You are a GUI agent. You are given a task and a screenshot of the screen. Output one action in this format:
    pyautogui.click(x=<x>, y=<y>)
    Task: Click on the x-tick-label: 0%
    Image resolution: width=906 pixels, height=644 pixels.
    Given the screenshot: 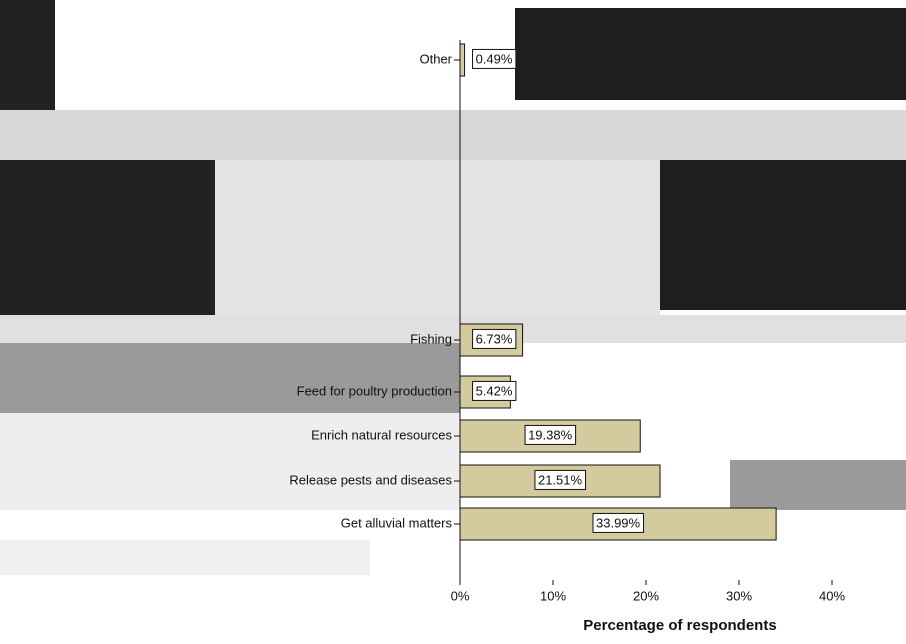 What is the action you would take?
    pyautogui.click(x=460, y=595)
    